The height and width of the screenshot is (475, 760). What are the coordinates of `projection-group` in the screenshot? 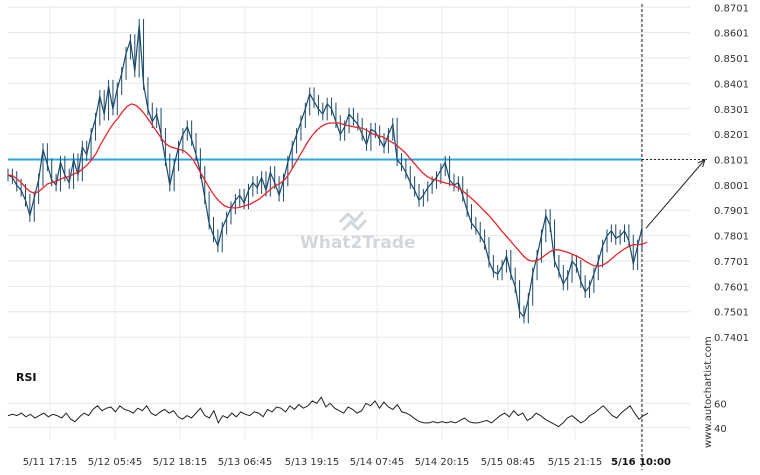 It's located at (673, 237).